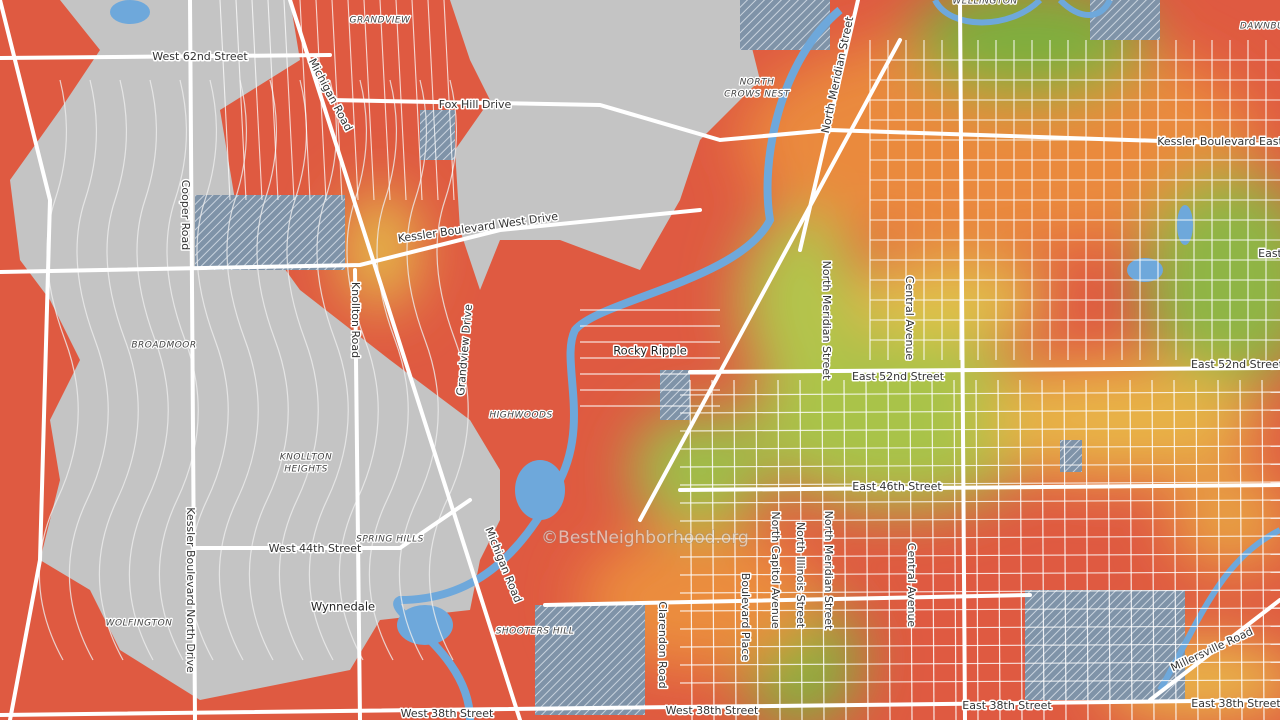 The height and width of the screenshot is (720, 1280). Describe the element at coordinates (757, 83) in the screenshot. I see `neighborhood-label: NORTH` at that location.